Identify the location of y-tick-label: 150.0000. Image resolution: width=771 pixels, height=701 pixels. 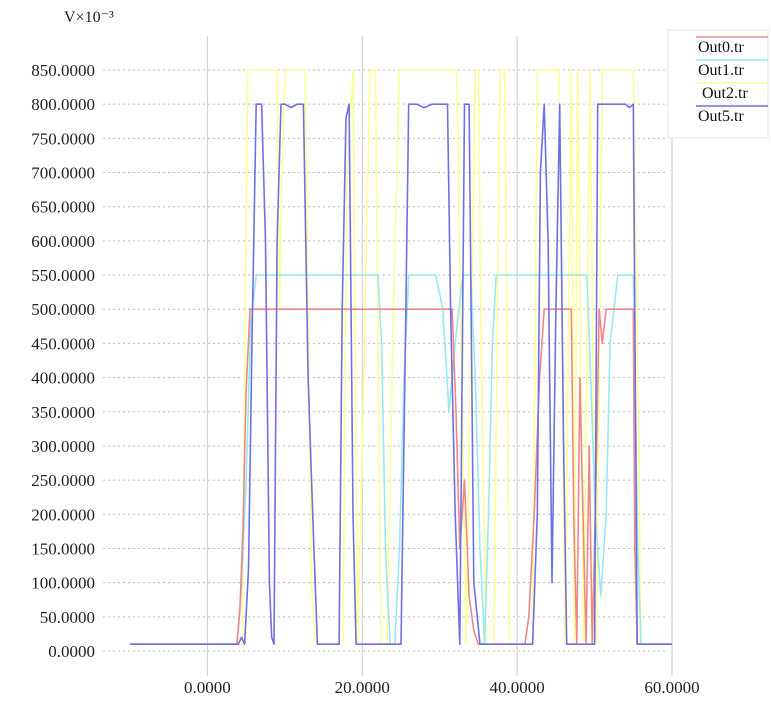
(63, 548).